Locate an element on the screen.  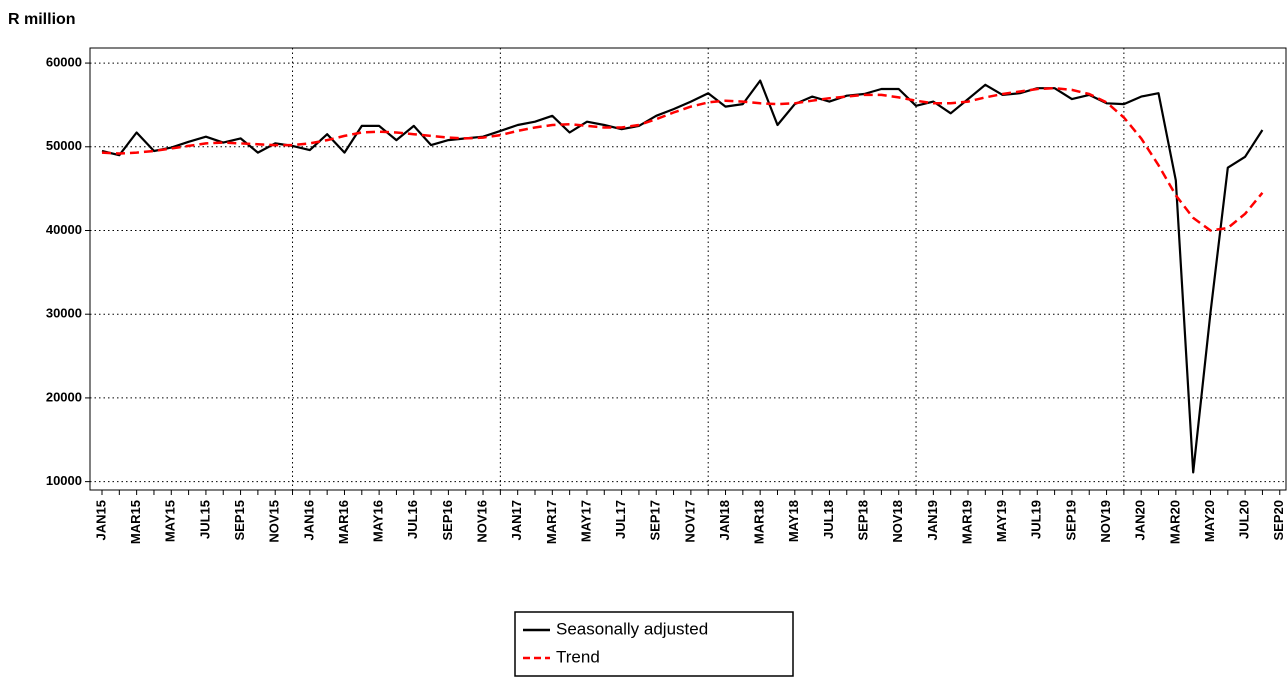
x-tick-label: SEP19 is located at coordinates (1070, 520).